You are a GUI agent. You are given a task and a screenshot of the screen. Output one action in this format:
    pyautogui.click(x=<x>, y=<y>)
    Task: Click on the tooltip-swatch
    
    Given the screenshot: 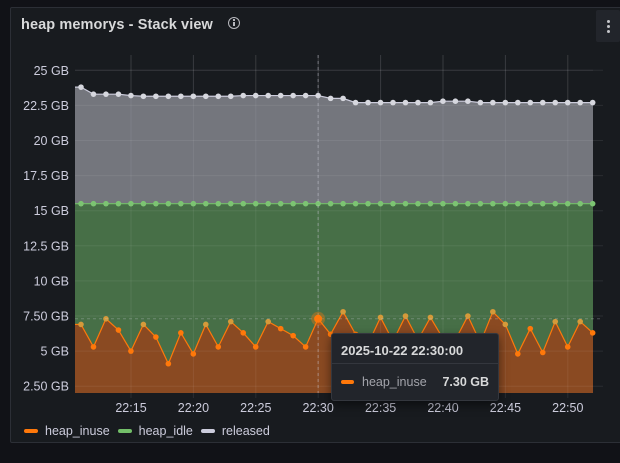 What is the action you would take?
    pyautogui.click(x=347, y=382)
    